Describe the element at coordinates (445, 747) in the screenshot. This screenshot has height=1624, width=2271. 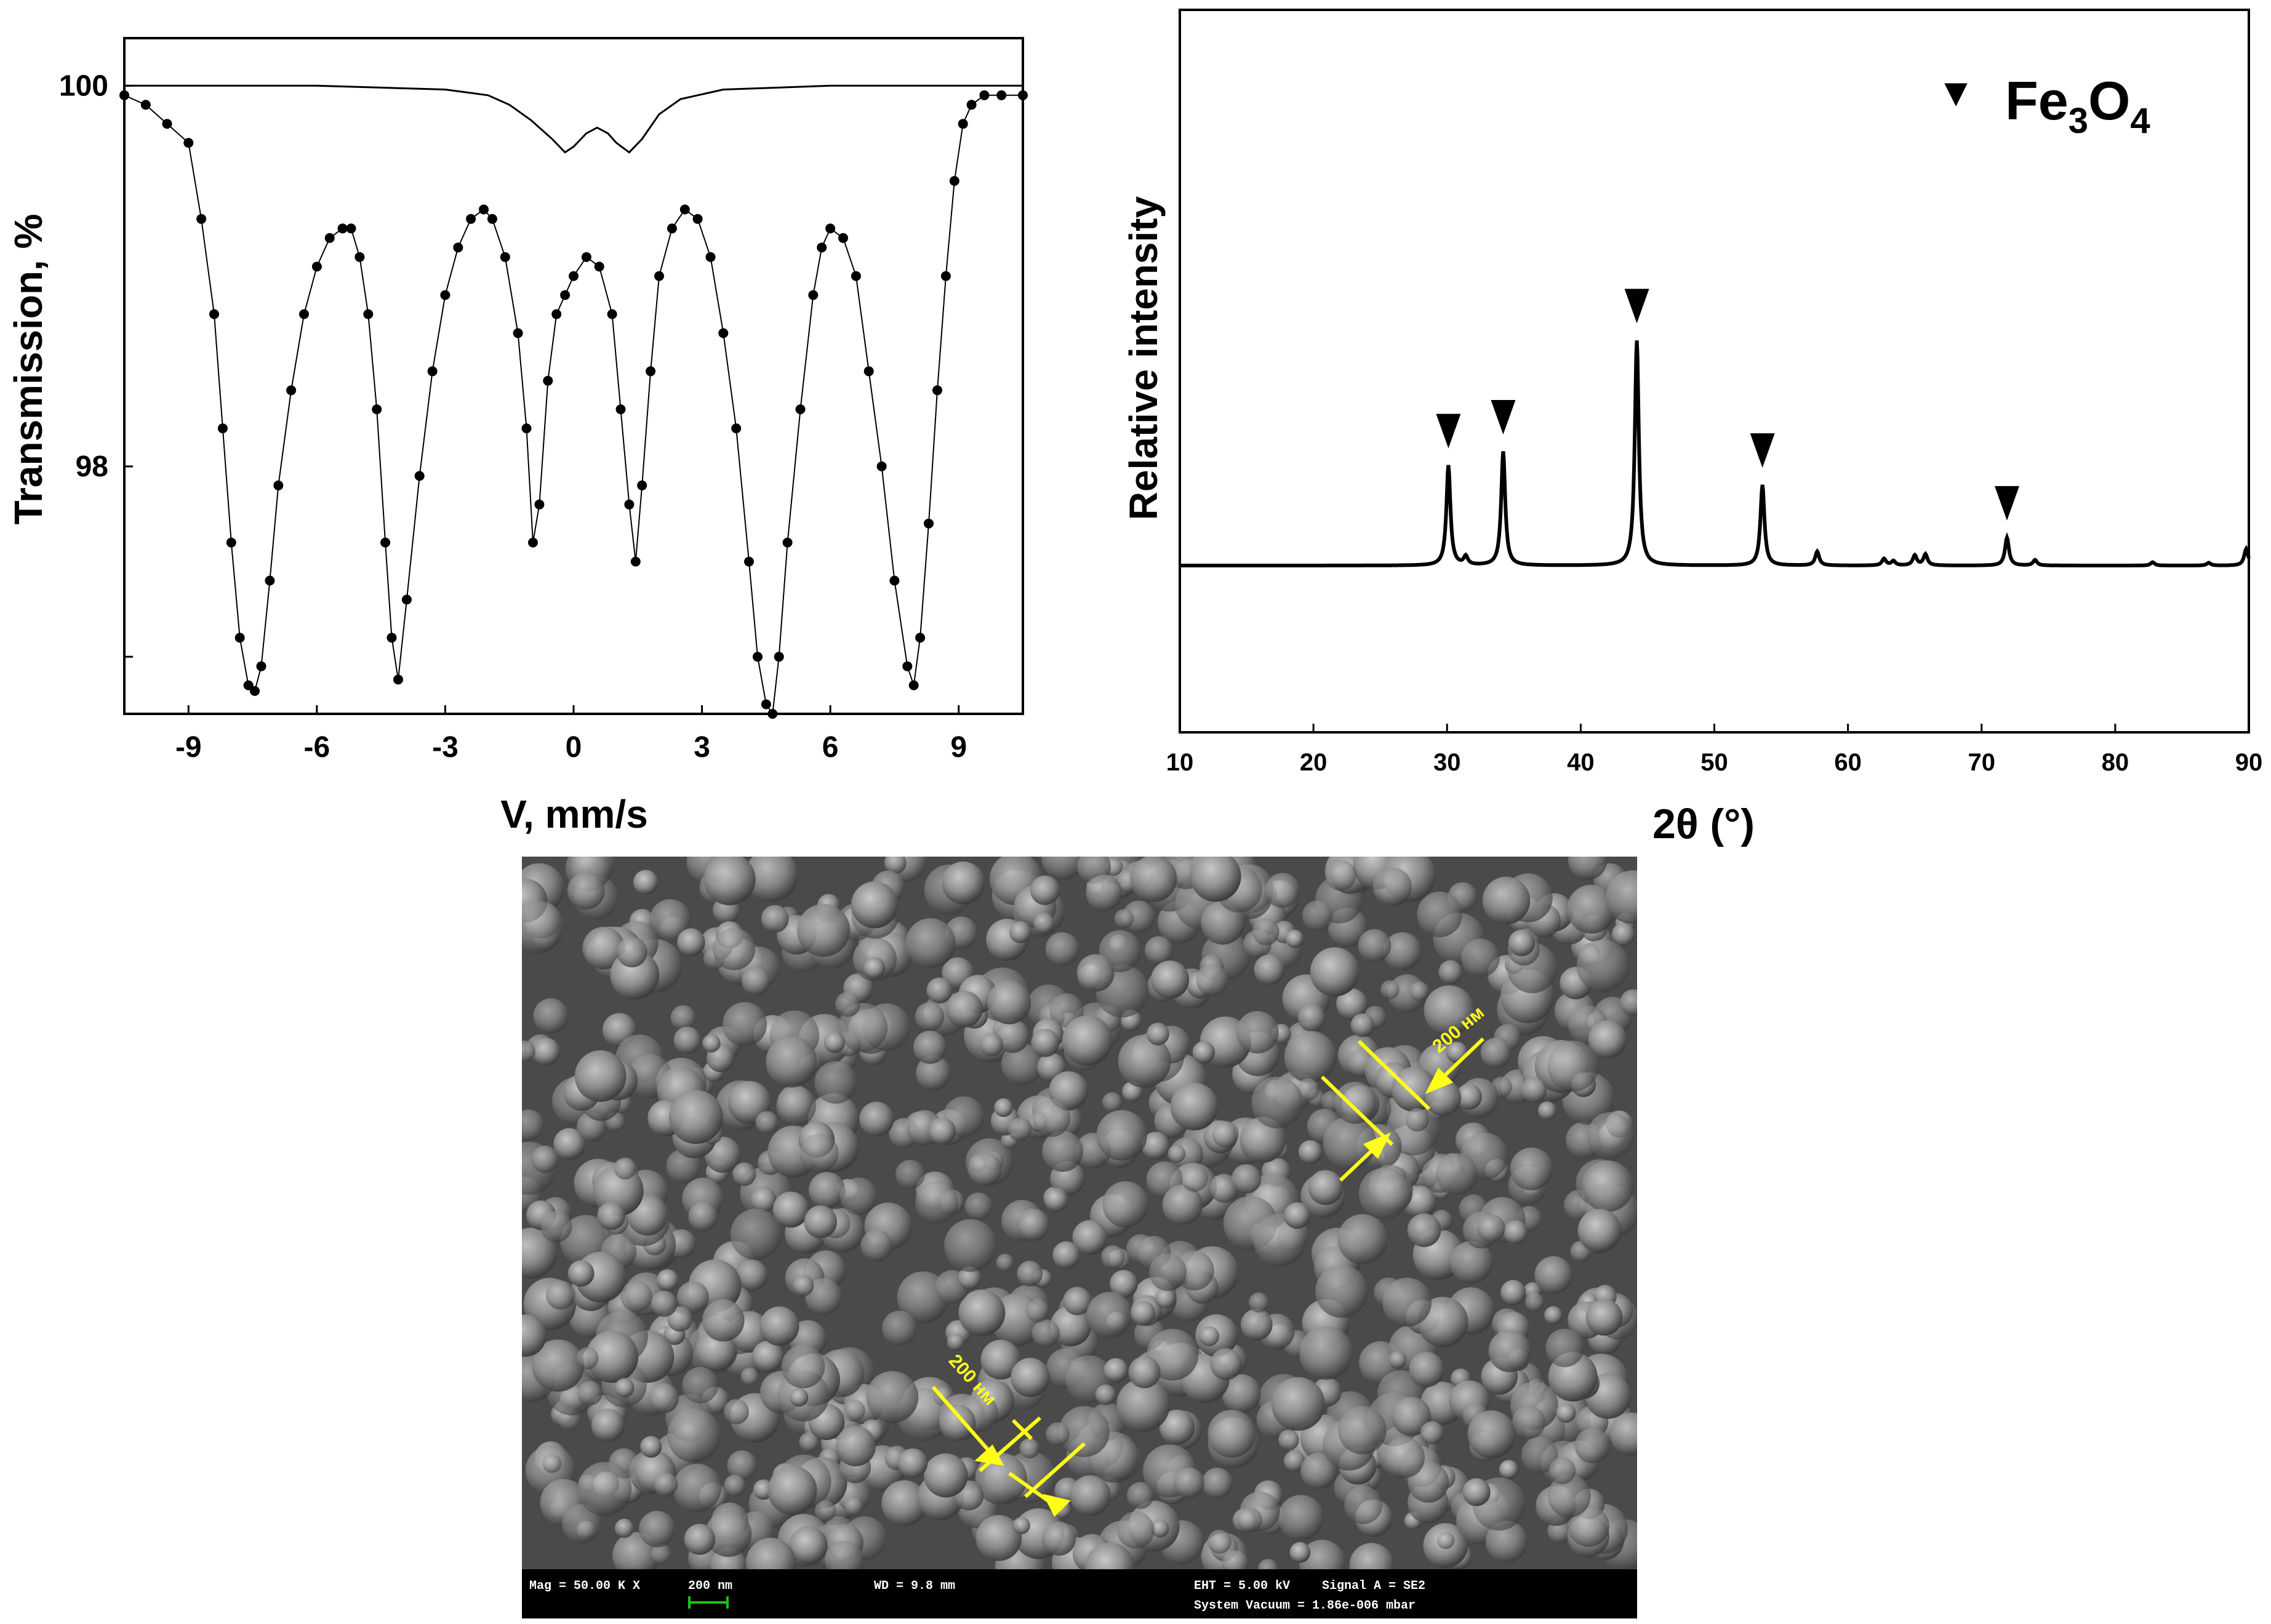
I see `mossbauer-x-tick-label: -3` at that location.